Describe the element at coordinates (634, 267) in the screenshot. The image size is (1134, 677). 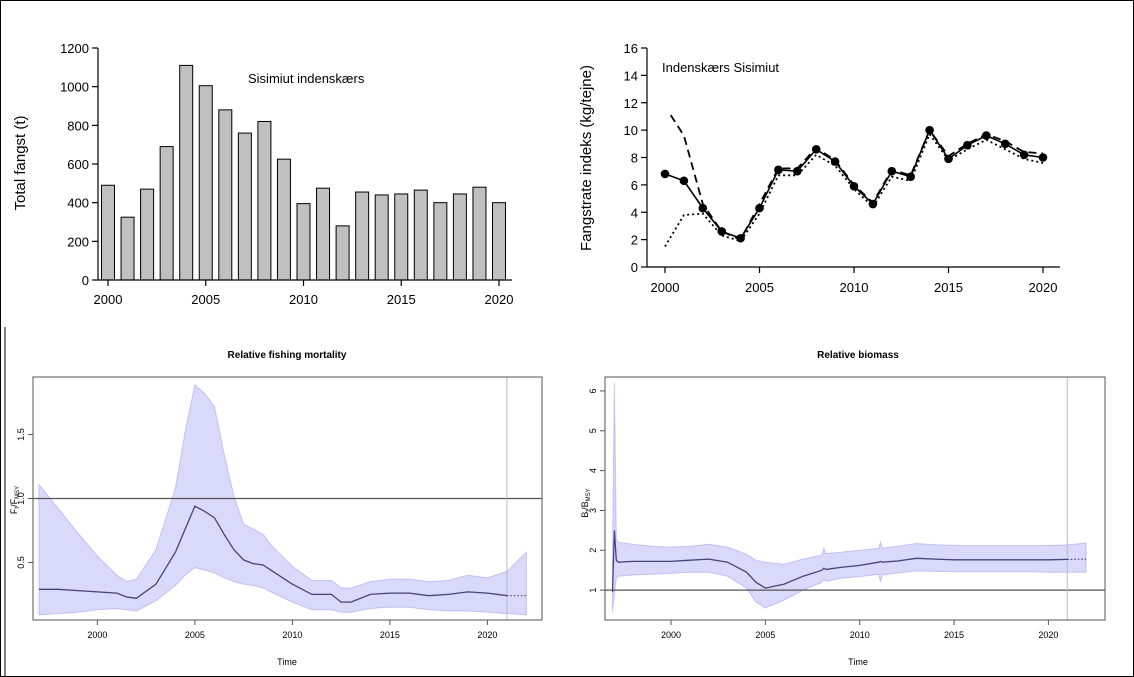
I see `cpue-y-tick-label: 0` at that location.